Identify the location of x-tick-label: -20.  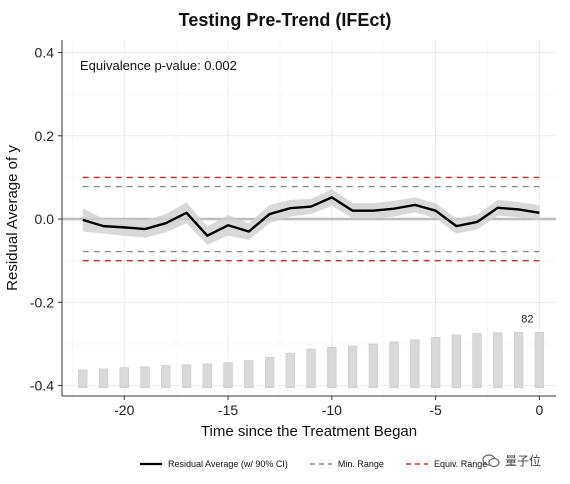
(124, 410).